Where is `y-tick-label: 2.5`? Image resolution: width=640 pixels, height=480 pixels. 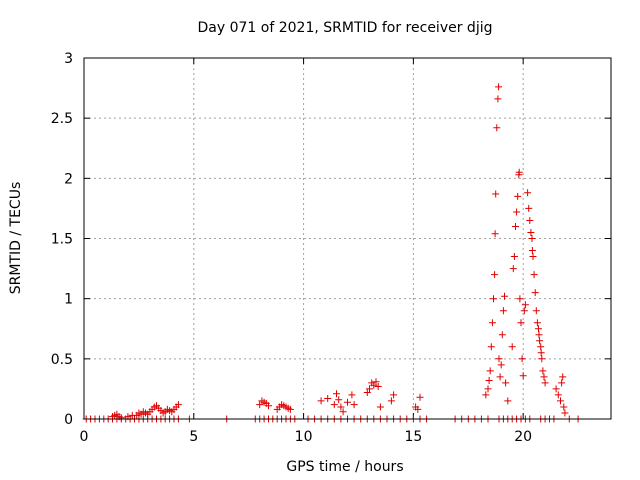 y-tick-label: 2.5 is located at coordinates (62, 119).